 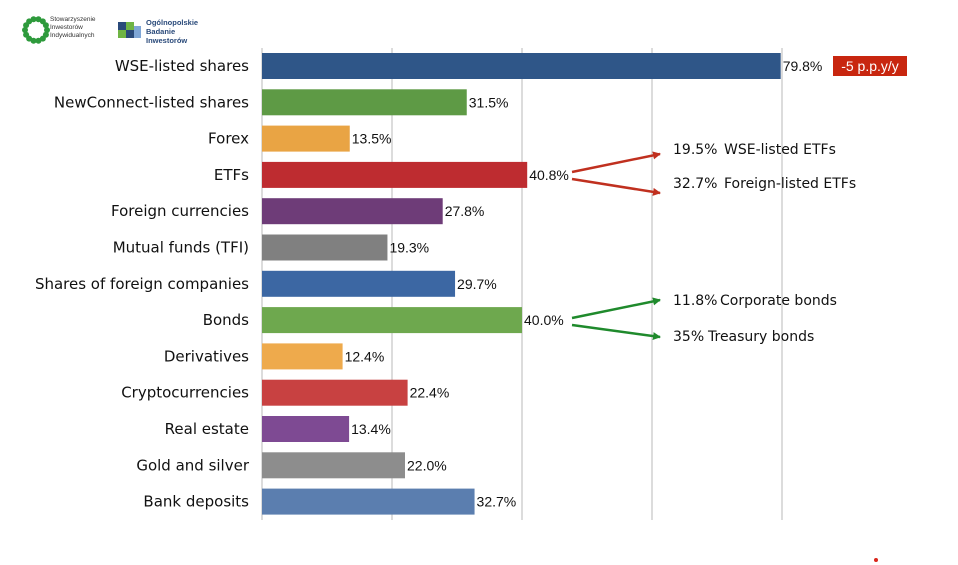 What do you see at coordinates (166, 40) in the screenshot?
I see `obi-logo-line-3: Inwestorów` at bounding box center [166, 40].